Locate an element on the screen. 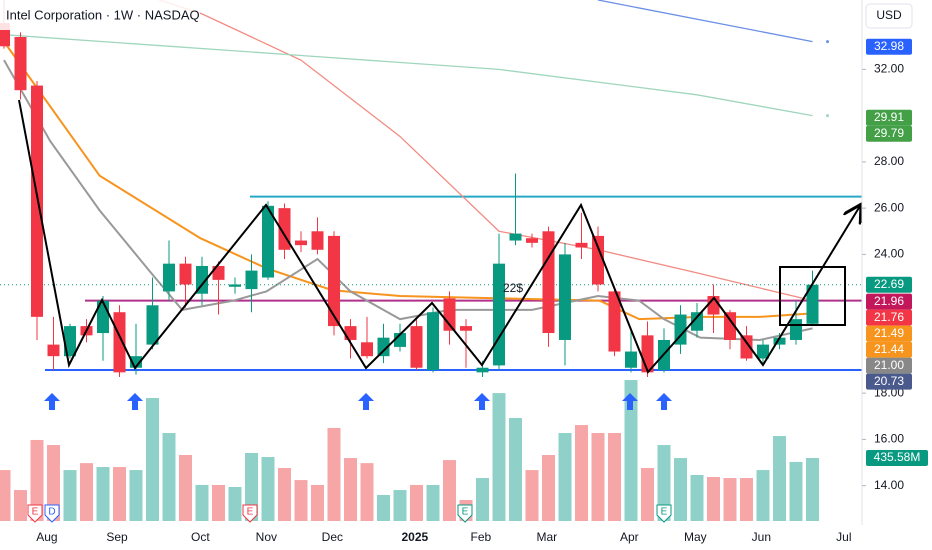  y-tick-label: 14.00 is located at coordinates (889, 485).